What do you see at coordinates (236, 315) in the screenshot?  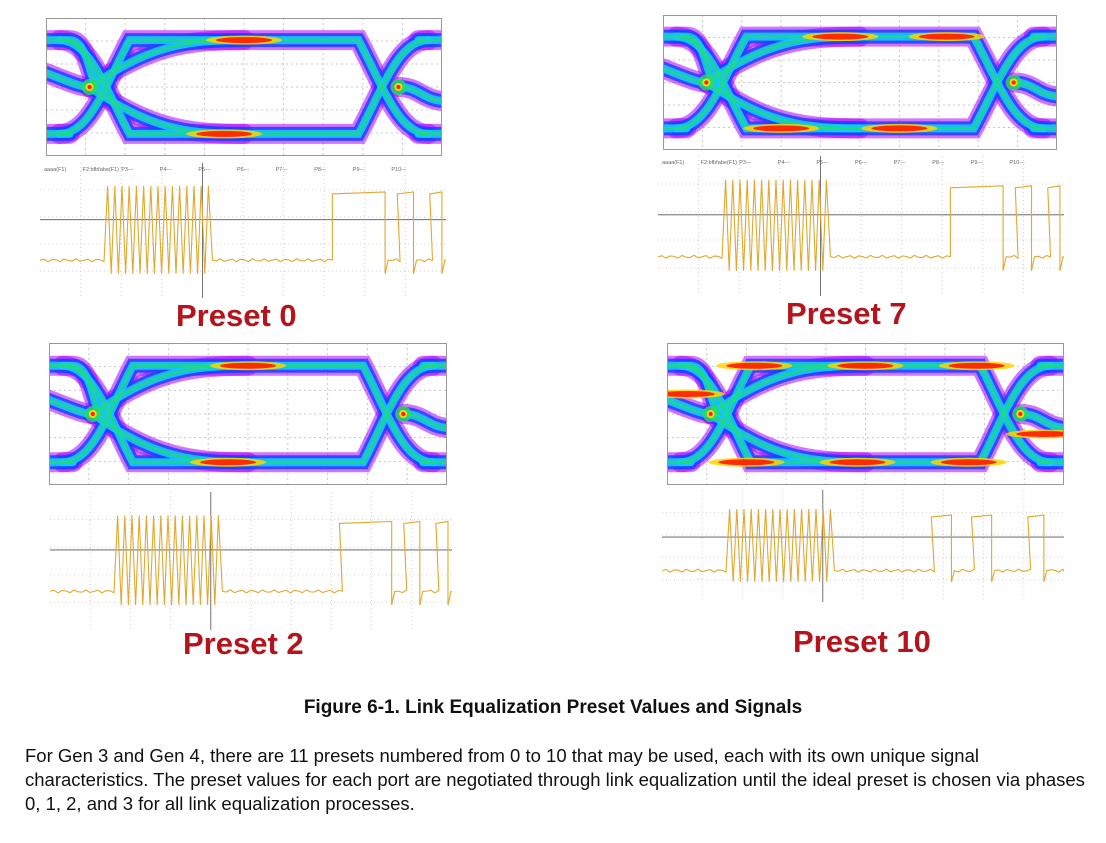 I see `preset-label: Preset 0` at bounding box center [236, 315].